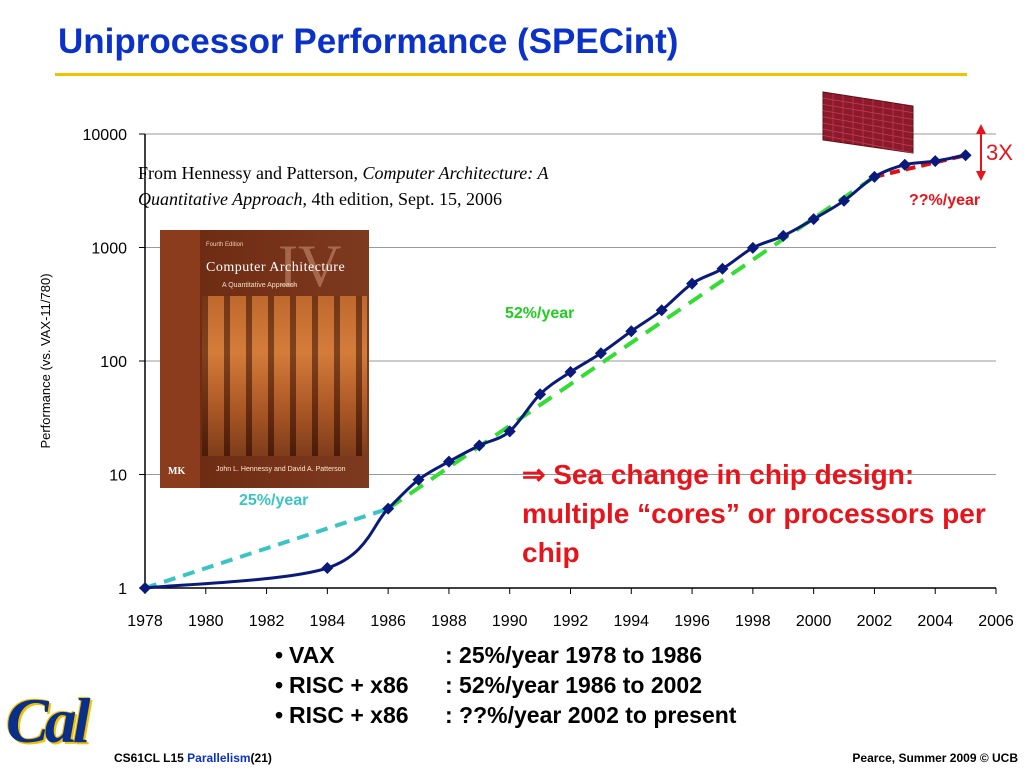 The height and width of the screenshot is (768, 1024). What do you see at coordinates (935, 621) in the screenshot?
I see `x-tick-label: 2004` at bounding box center [935, 621].